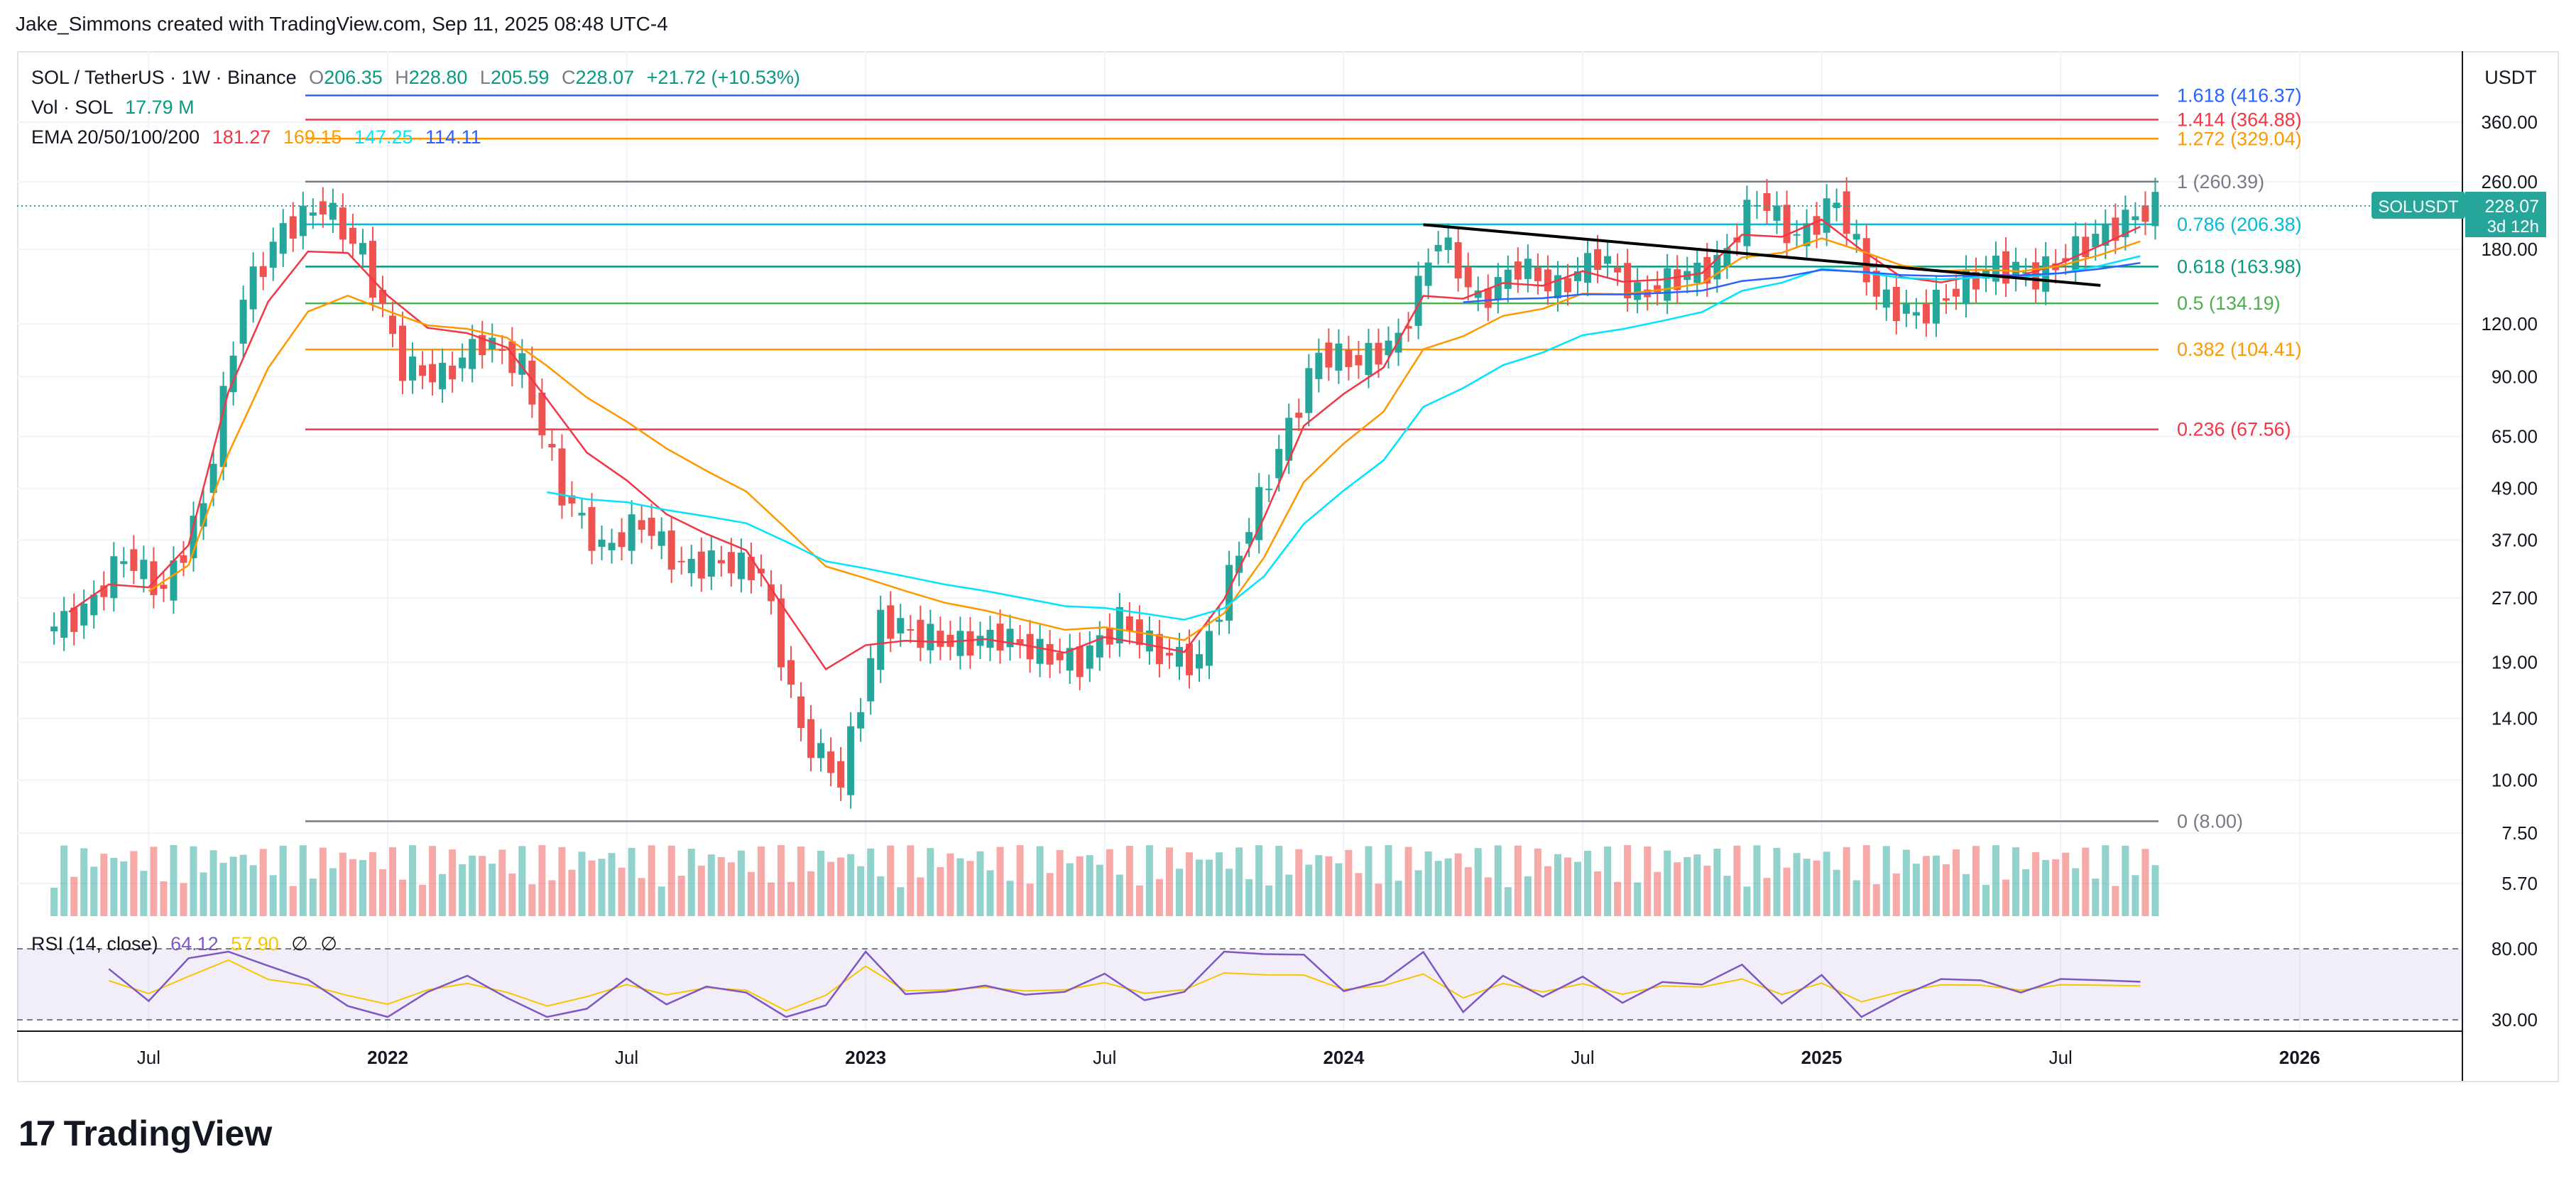  I want to click on rsi-label: RSI (14, close), so click(94, 943).